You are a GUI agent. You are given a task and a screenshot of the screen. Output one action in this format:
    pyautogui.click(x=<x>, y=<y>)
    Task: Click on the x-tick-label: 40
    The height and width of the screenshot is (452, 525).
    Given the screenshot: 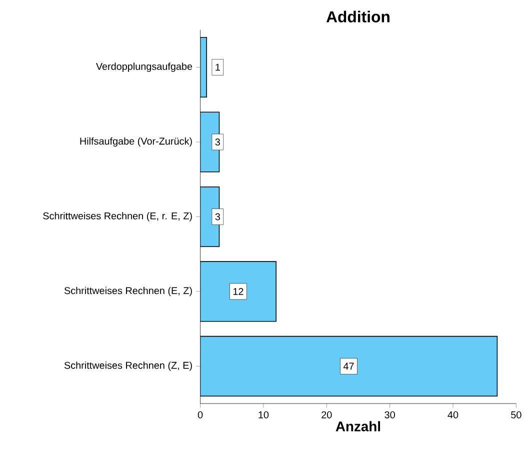 What is the action you would take?
    pyautogui.click(x=453, y=414)
    